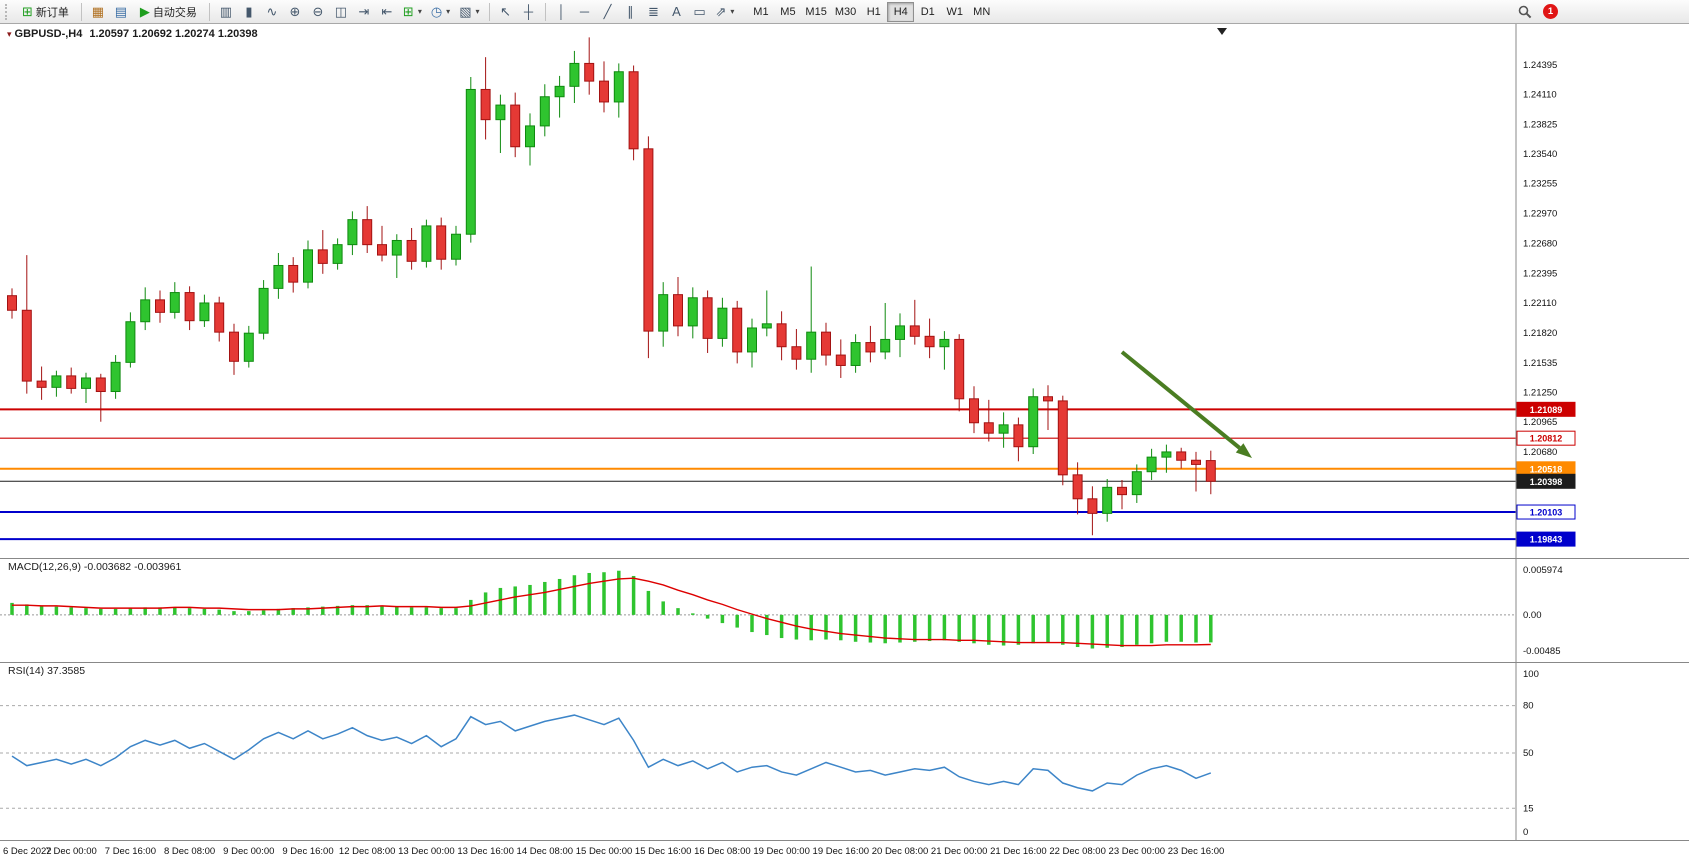  I want to click on tile-windows-button: ◫, so click(341, 12).